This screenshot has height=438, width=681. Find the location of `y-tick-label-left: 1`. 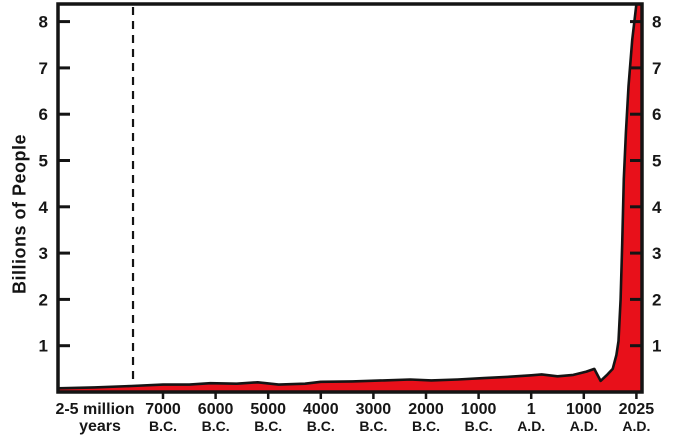

y-tick-label-left: 1 is located at coordinates (43, 346).